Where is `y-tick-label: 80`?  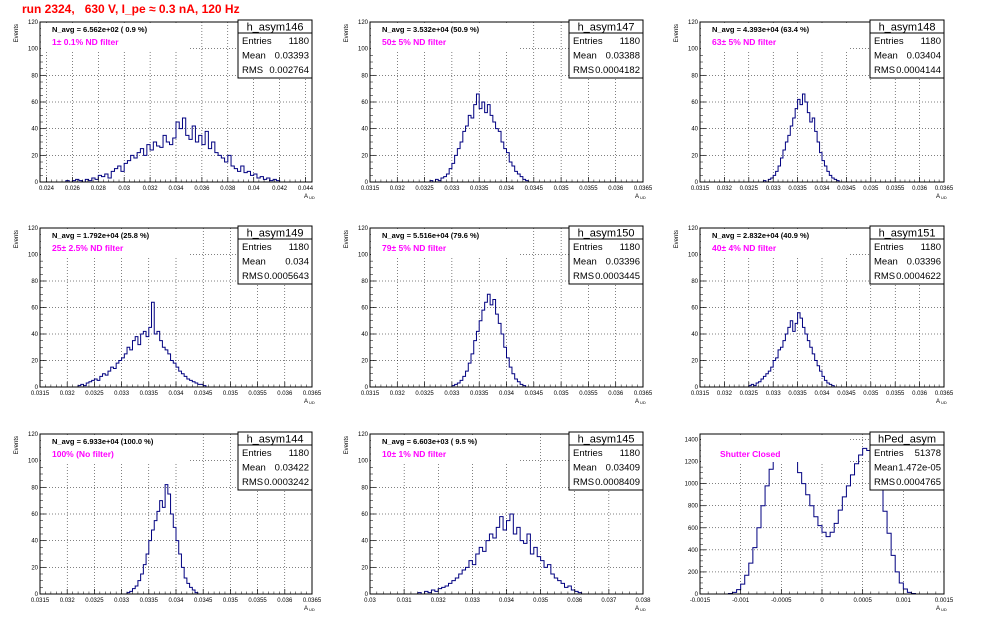 y-tick-label: 80 is located at coordinates (34, 76).